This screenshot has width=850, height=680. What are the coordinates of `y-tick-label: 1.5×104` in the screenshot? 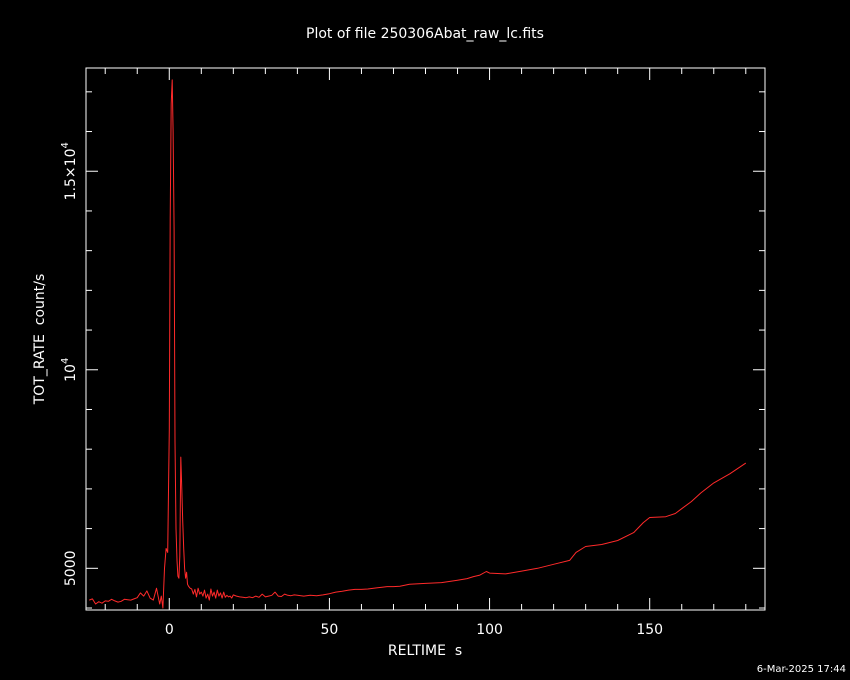 It's located at (69, 171).